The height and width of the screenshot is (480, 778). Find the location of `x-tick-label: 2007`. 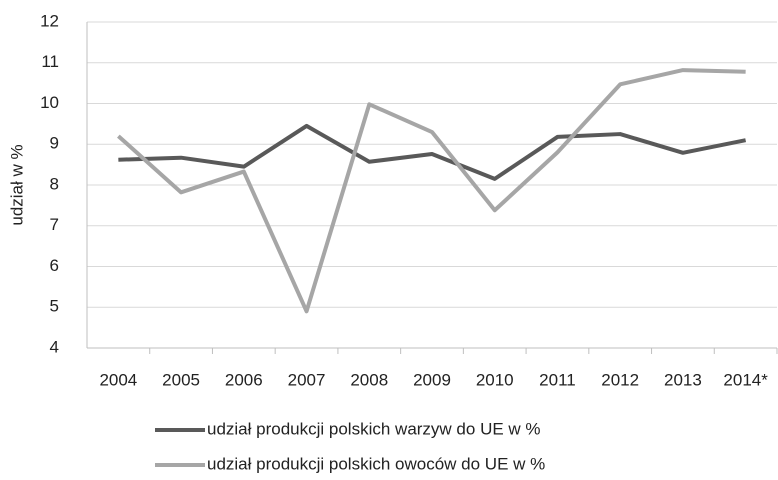

x-tick-label: 2007 is located at coordinates (307, 379).